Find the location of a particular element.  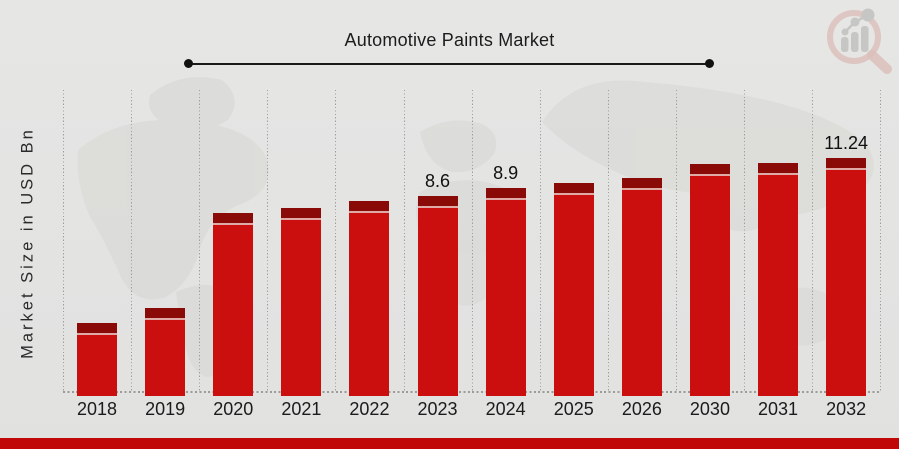

bar-2026 is located at coordinates (641, 287).